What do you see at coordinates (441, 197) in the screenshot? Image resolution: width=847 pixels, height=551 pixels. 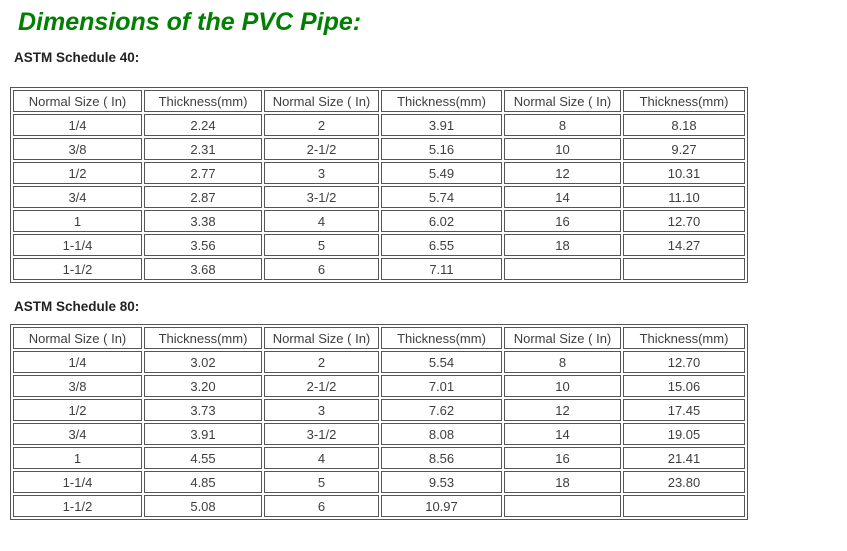 I see `cell-thickness: 5.74` at bounding box center [441, 197].